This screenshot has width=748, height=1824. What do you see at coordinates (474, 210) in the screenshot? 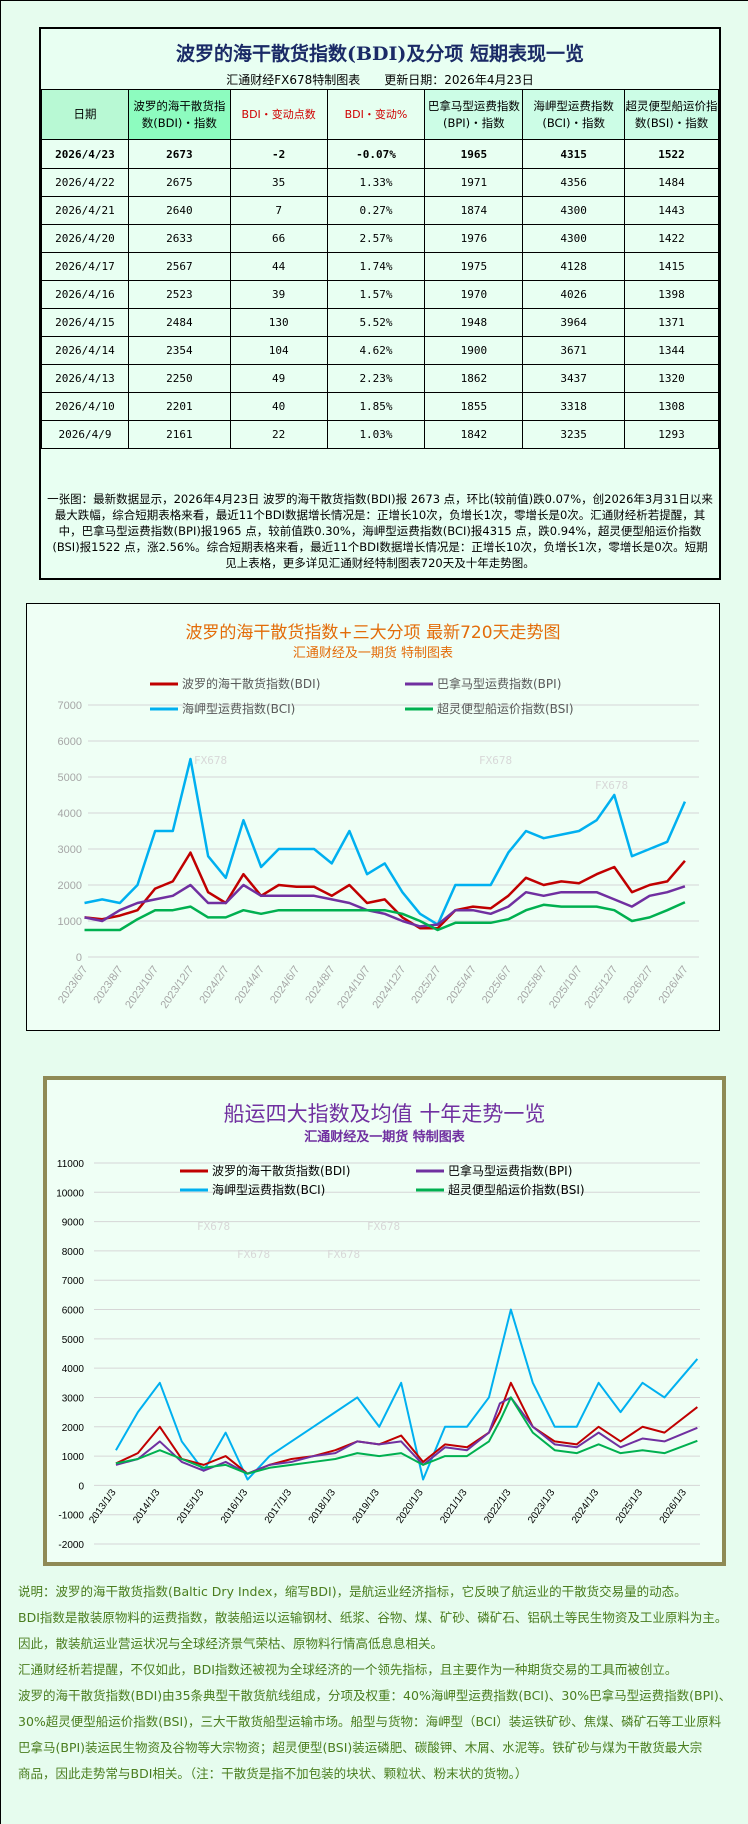
I see `table-cell: 1874` at bounding box center [474, 210].